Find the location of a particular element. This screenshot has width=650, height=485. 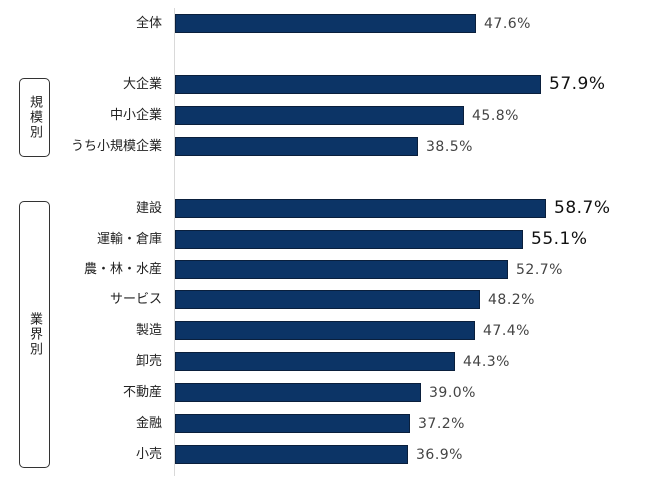

category-label: サービス is located at coordinates (135, 299).